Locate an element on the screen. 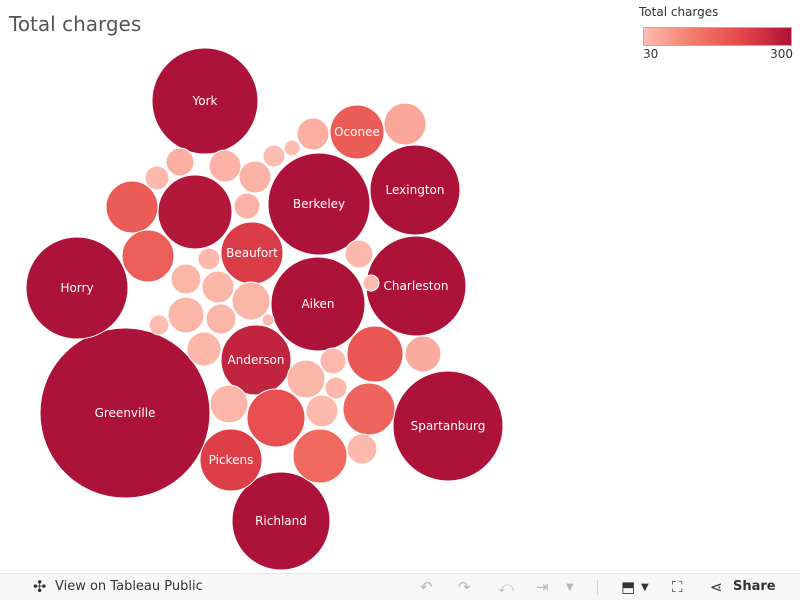 Image resolution: width=800 pixels, height=600 pixels. redo-icon: ↷ is located at coordinates (464, 587).